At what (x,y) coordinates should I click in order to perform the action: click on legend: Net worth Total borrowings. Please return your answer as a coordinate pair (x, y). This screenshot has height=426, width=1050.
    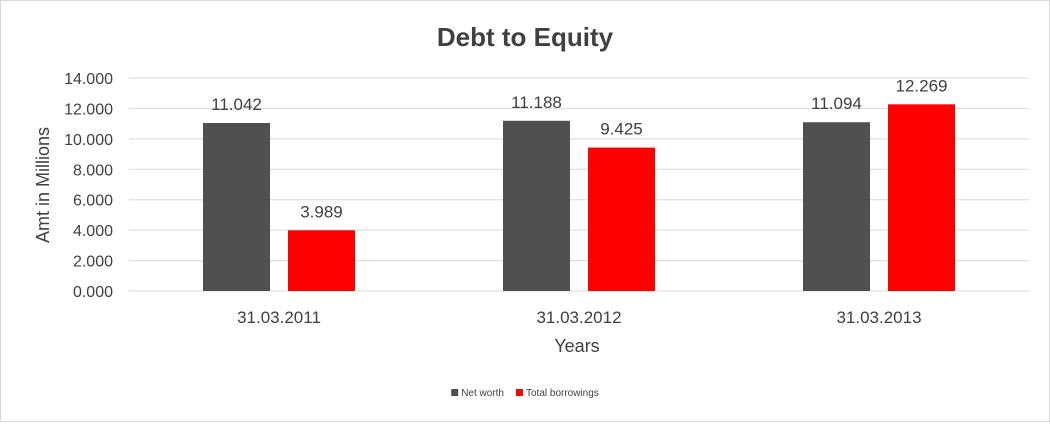
    Looking at the image, I should click on (525, 393).